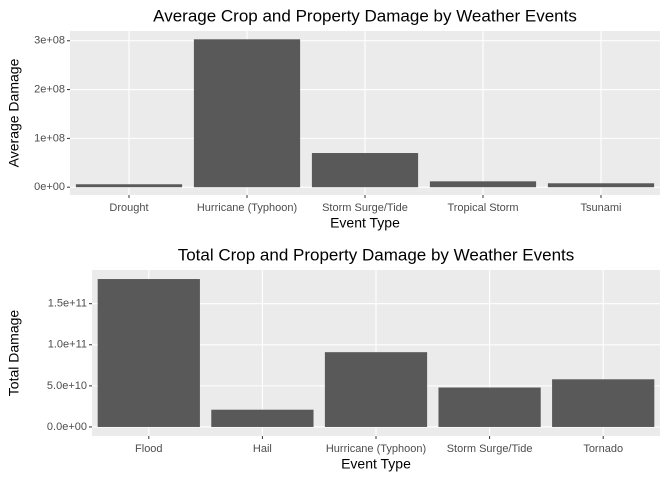  What do you see at coordinates (49, 138) in the screenshot?
I see `y-tick-label: 1e+08` at bounding box center [49, 138].